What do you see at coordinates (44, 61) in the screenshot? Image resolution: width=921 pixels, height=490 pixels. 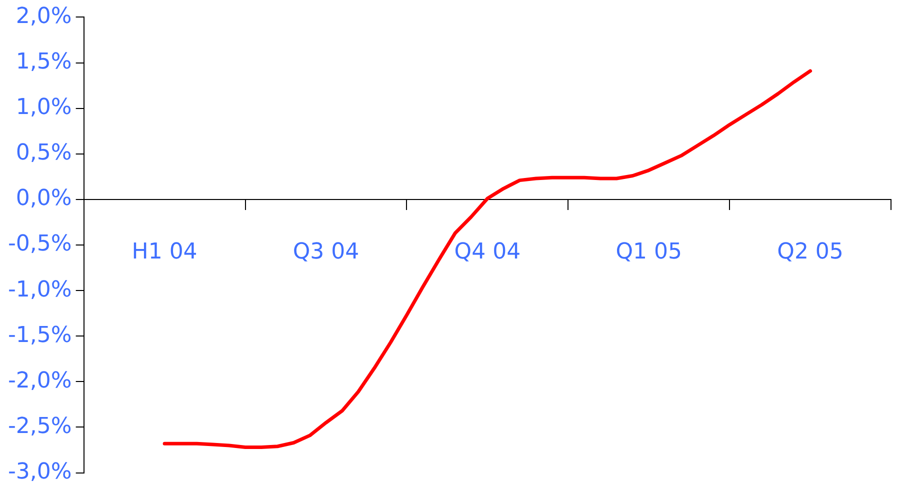 I see `y-tick-label: 1,5%` at bounding box center [44, 61].